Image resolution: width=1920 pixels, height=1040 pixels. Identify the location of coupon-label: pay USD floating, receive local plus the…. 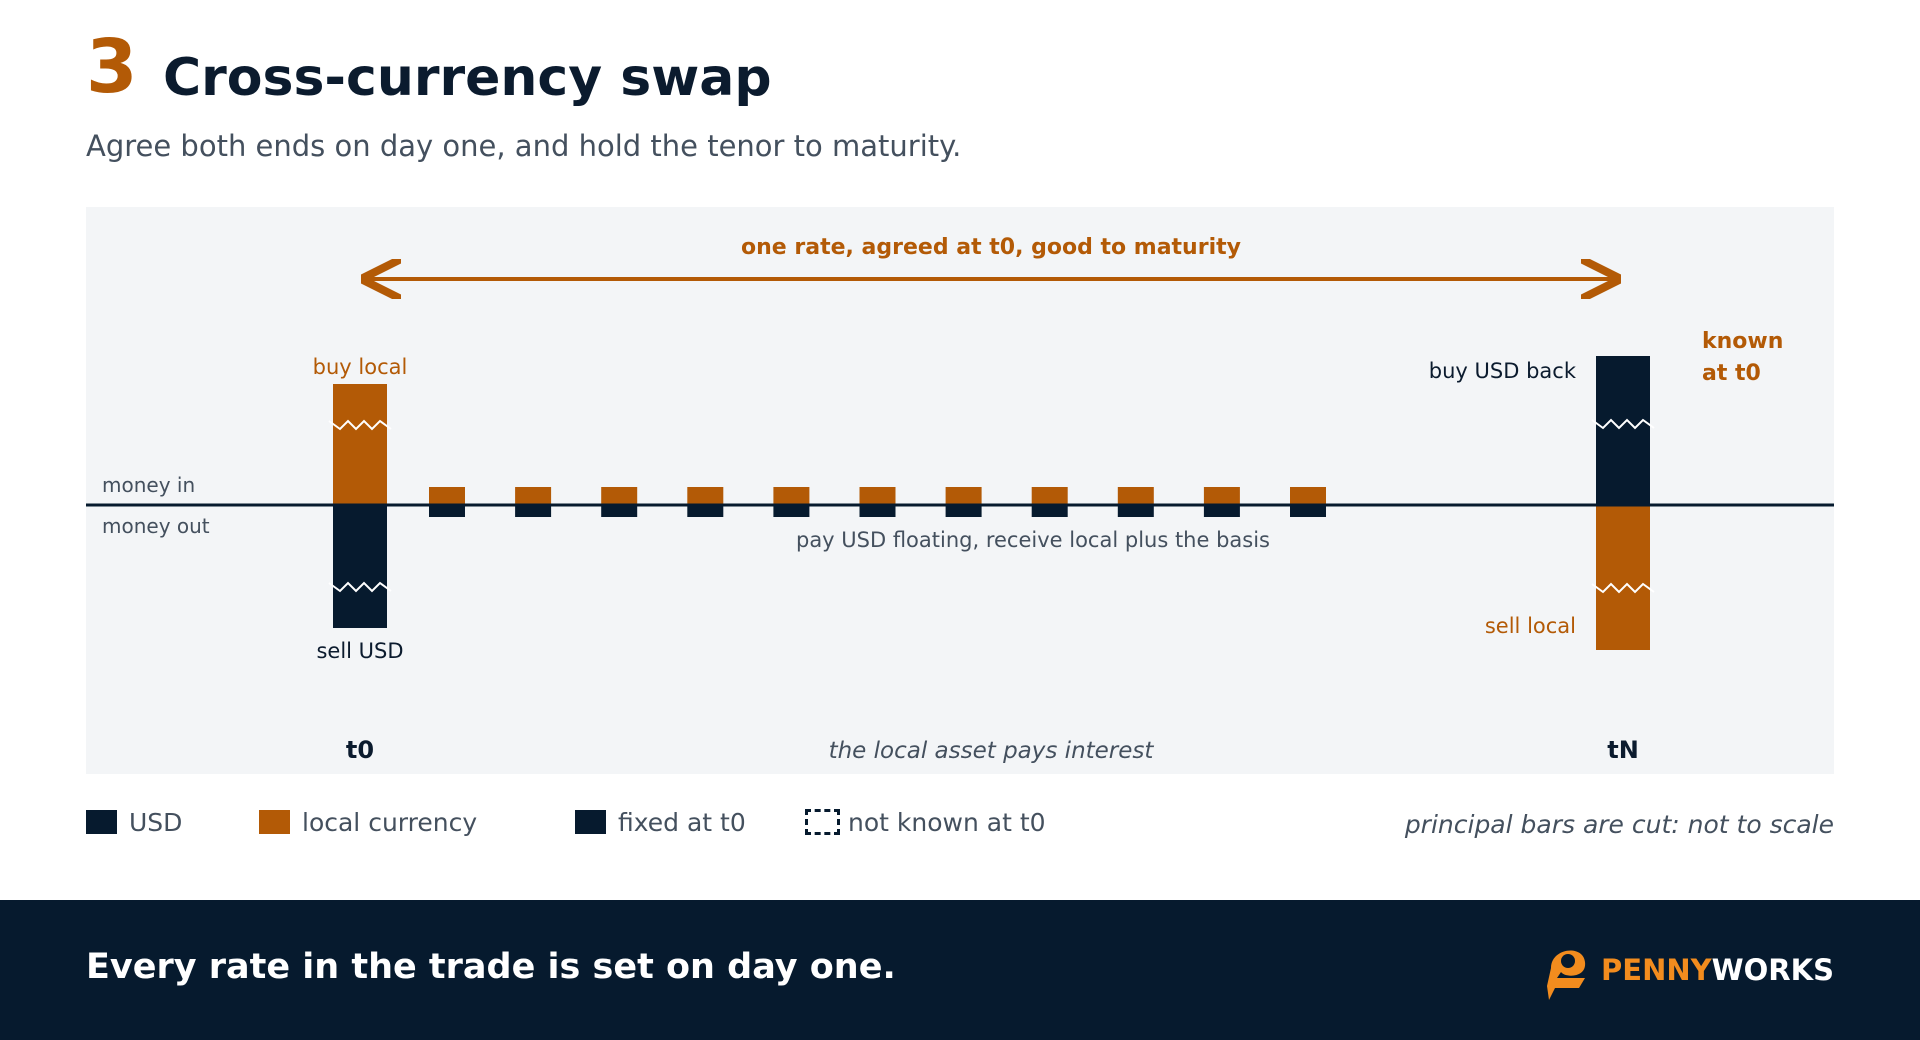
(1033, 540).